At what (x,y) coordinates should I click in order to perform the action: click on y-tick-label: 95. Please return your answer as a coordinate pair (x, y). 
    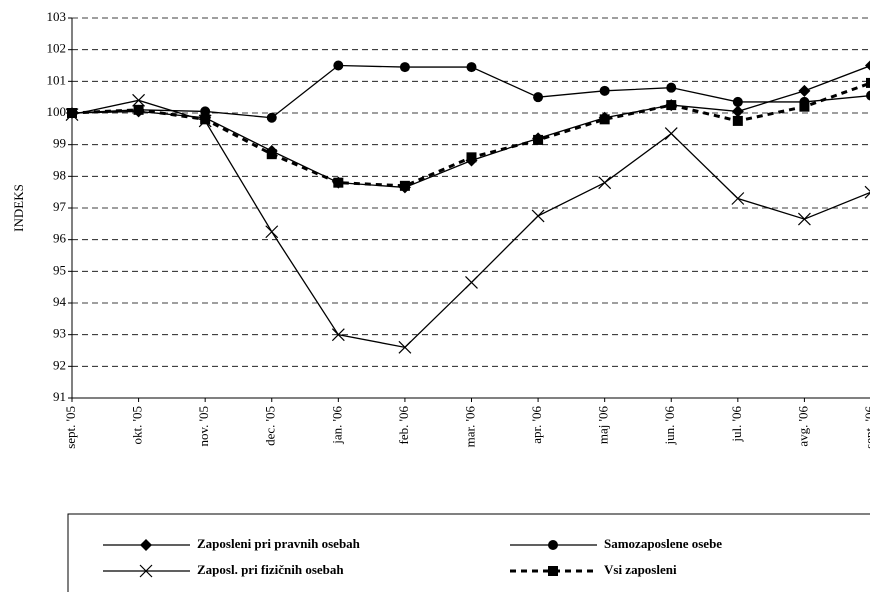
    Looking at the image, I should click on (59, 269).